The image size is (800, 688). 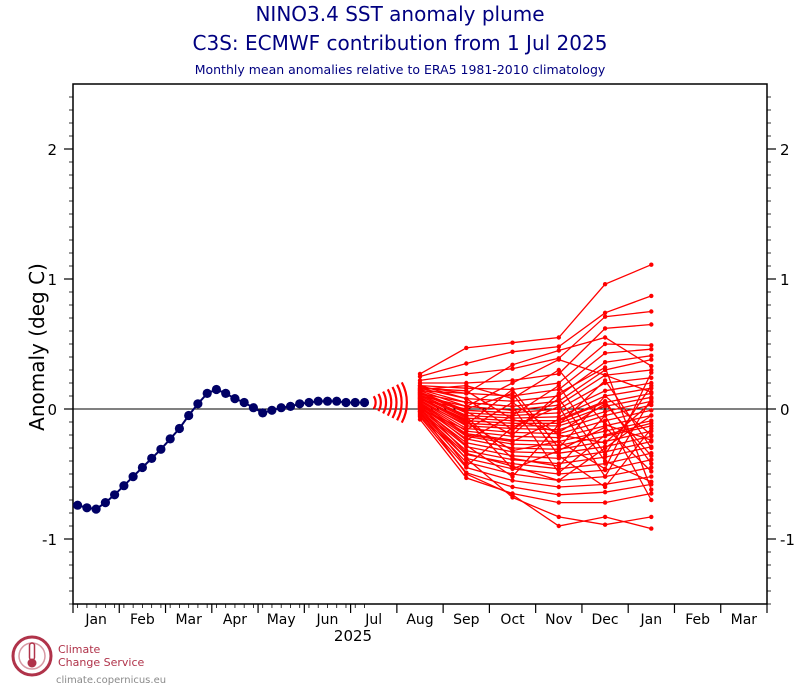 What do you see at coordinates (188, 620) in the screenshot?
I see `x-tick-label: Mar` at bounding box center [188, 620].